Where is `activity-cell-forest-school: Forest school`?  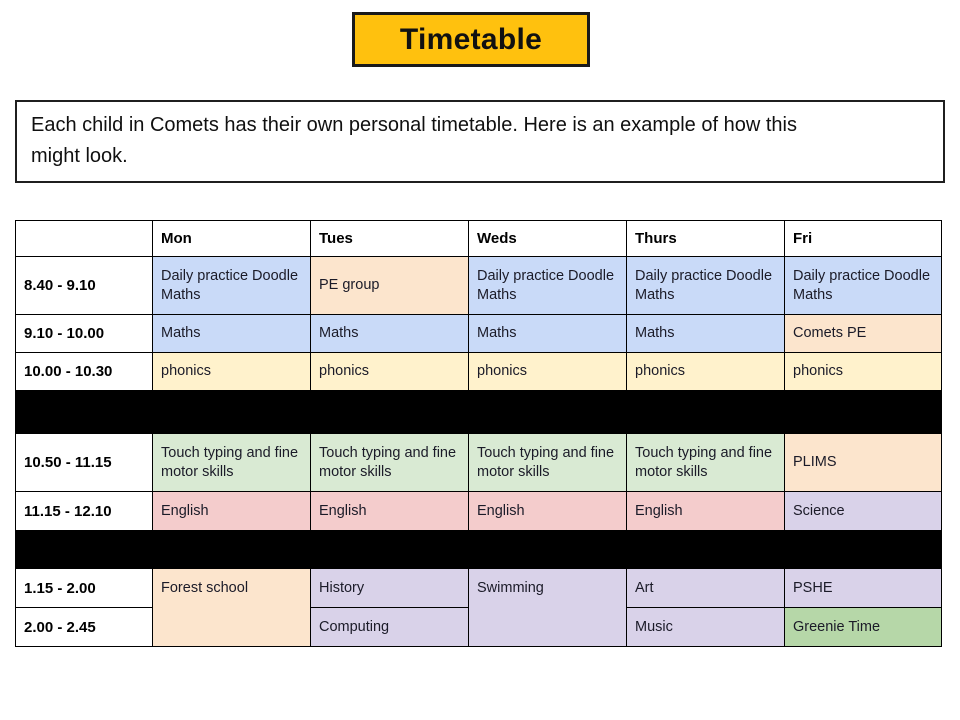 activity-cell-forest-school: Forest school is located at coordinates (231, 607).